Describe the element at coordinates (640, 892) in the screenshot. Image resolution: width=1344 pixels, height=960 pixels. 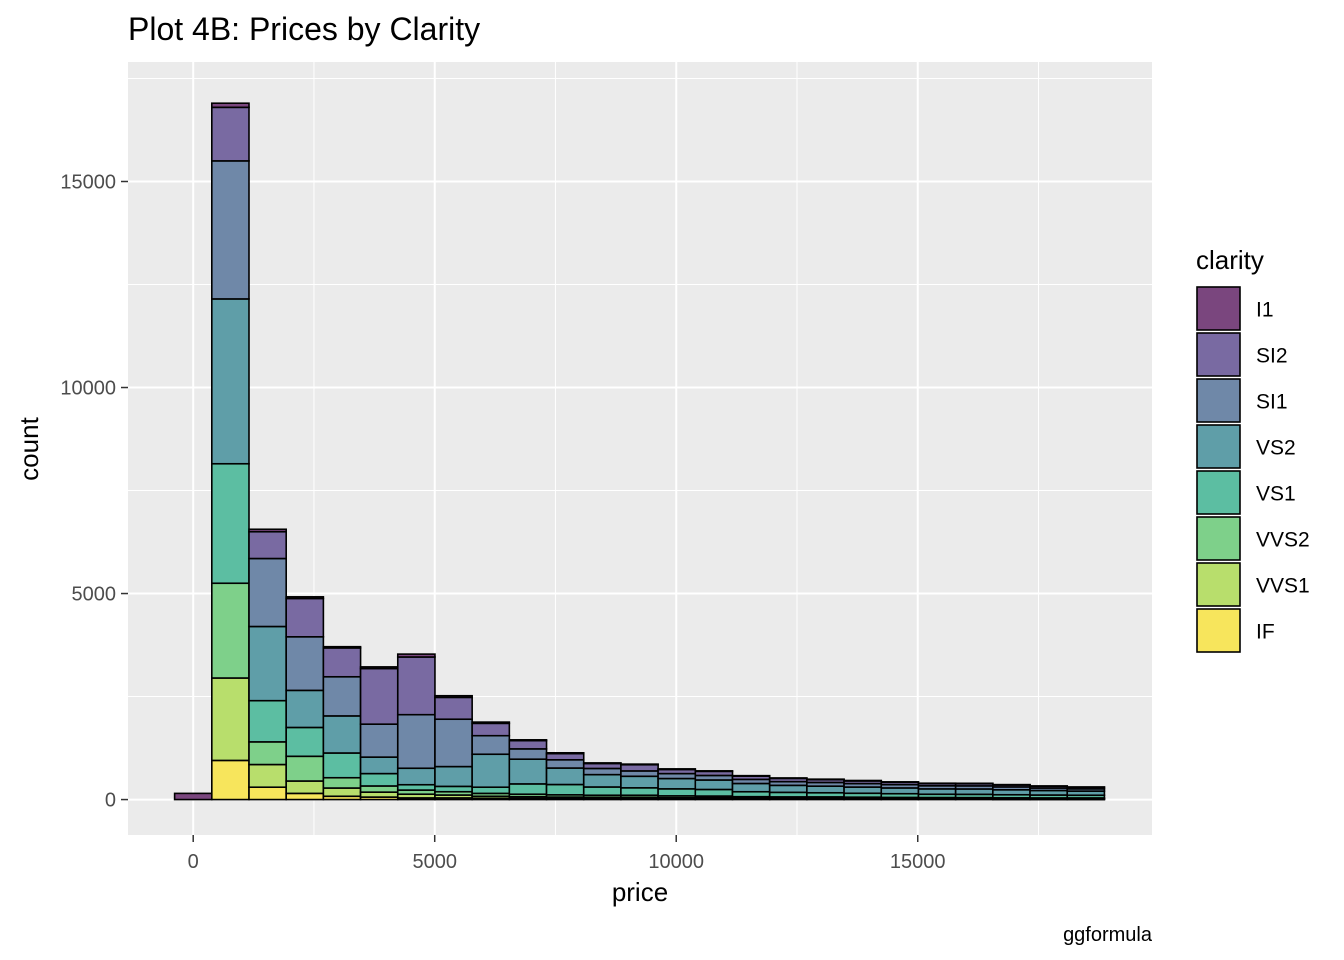
I see `x-axis-title: price` at that location.